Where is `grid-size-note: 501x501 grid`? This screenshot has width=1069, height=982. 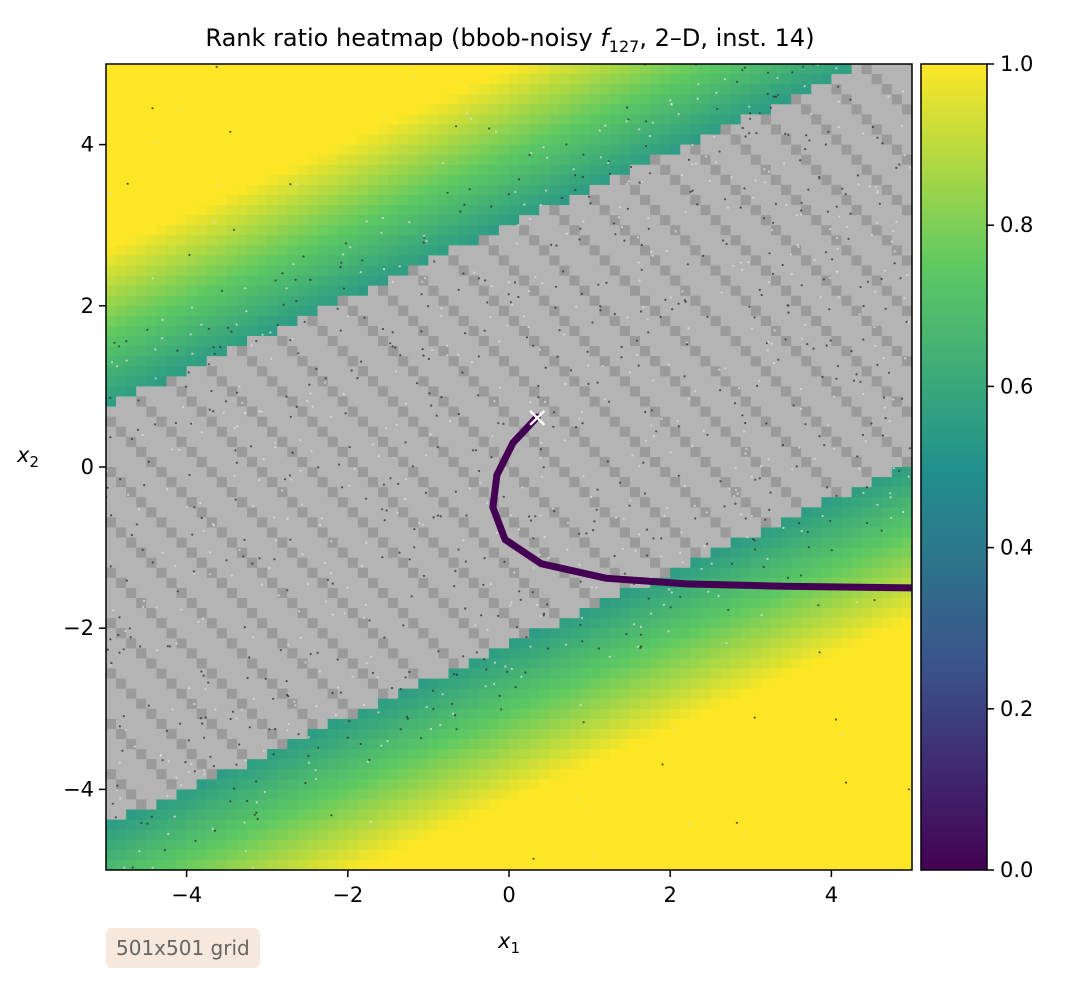
grid-size-note: 501x501 grid is located at coordinates (183, 948).